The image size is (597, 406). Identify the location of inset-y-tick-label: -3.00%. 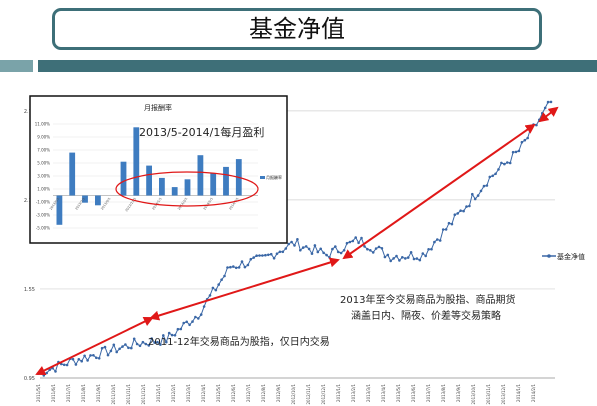
(43, 215).